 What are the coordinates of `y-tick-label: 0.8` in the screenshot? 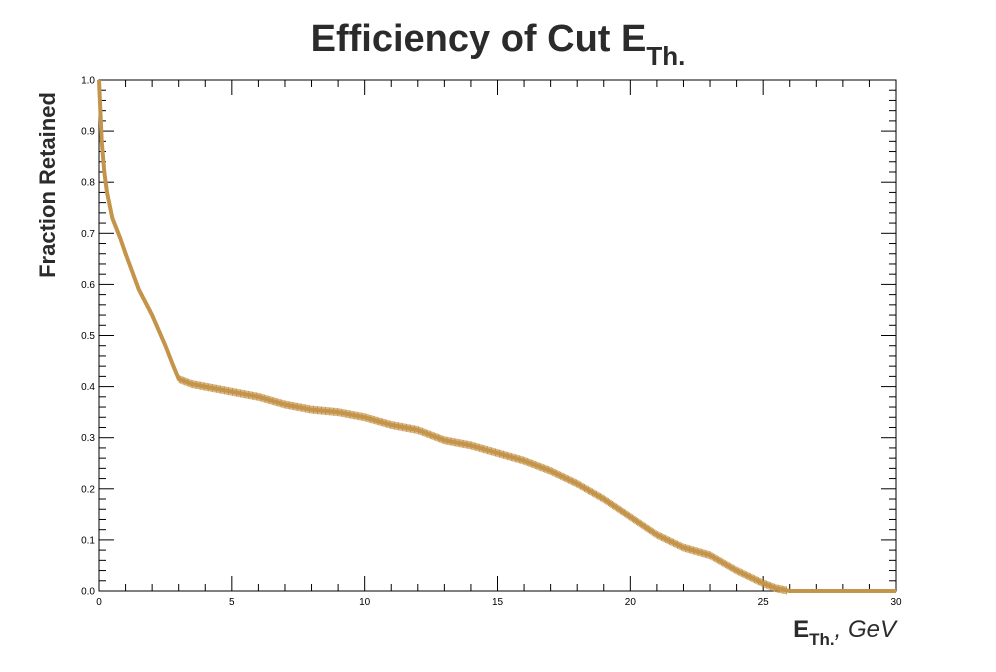 It's located at (88, 183).